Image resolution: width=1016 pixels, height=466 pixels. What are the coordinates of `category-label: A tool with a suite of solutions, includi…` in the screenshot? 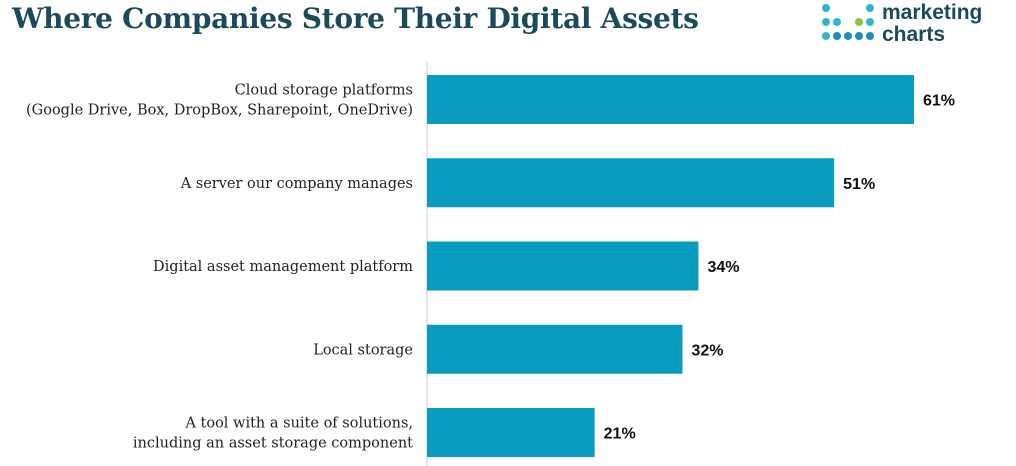 It's located at (273, 434).